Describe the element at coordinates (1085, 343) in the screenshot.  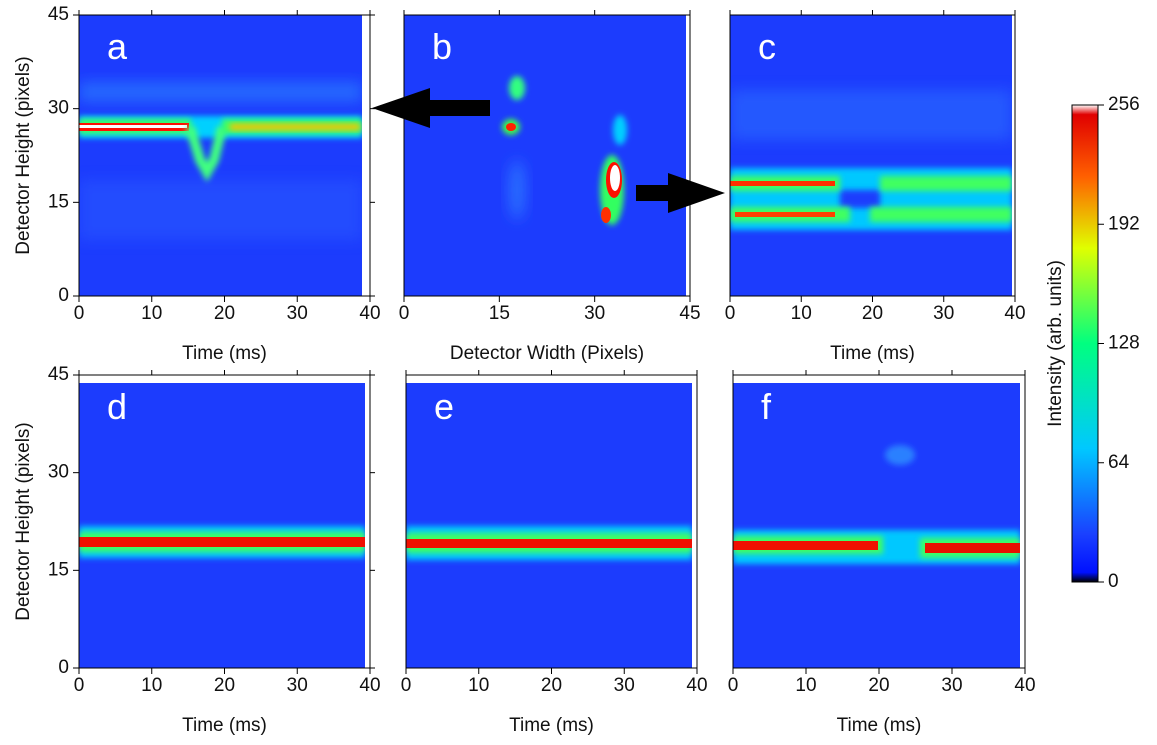
I see `colorbar` at that location.